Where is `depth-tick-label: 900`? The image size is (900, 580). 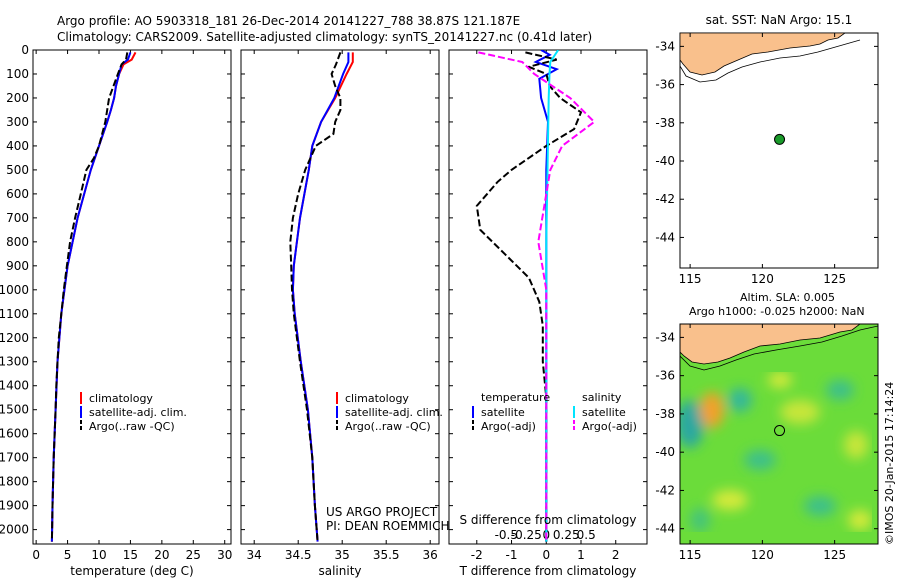 depth-tick-label: 900 is located at coordinates (17, 266).